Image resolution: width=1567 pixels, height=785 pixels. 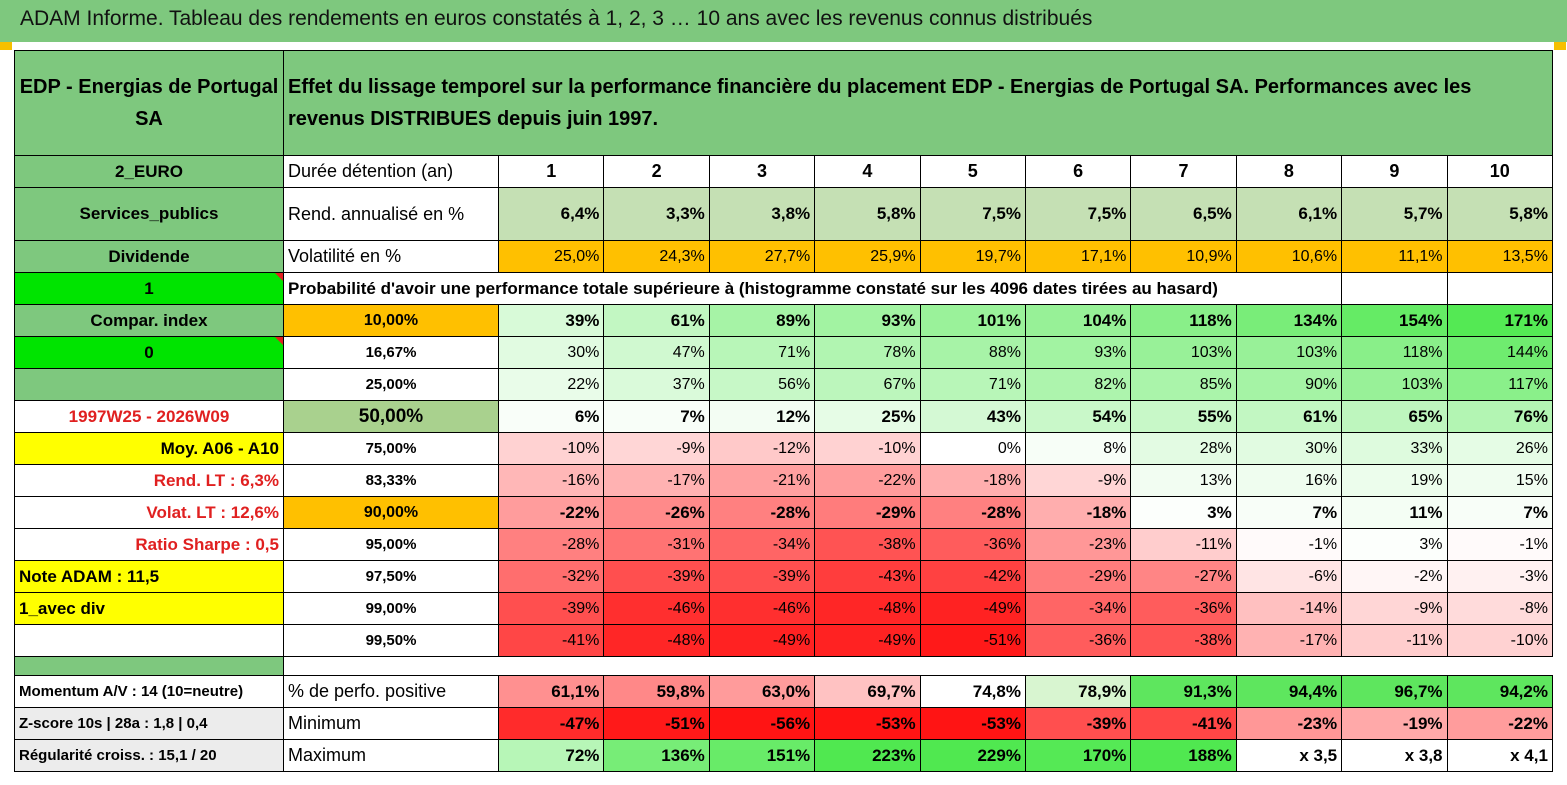 What do you see at coordinates (149, 448) in the screenshot?
I see `moy-label: Moy. A06 - A10` at bounding box center [149, 448].